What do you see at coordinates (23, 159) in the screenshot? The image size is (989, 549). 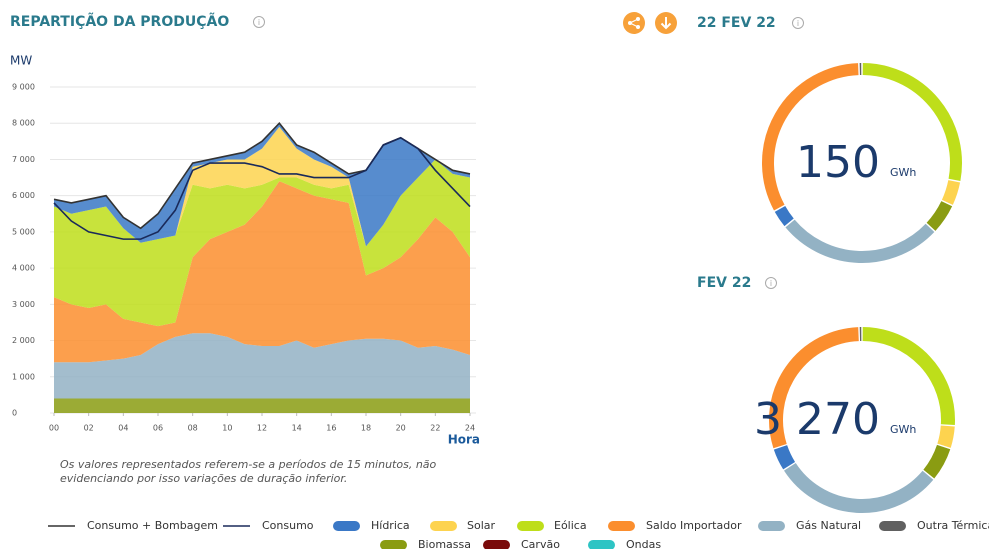 I see `y-tick-label: 7 000` at bounding box center [23, 159].